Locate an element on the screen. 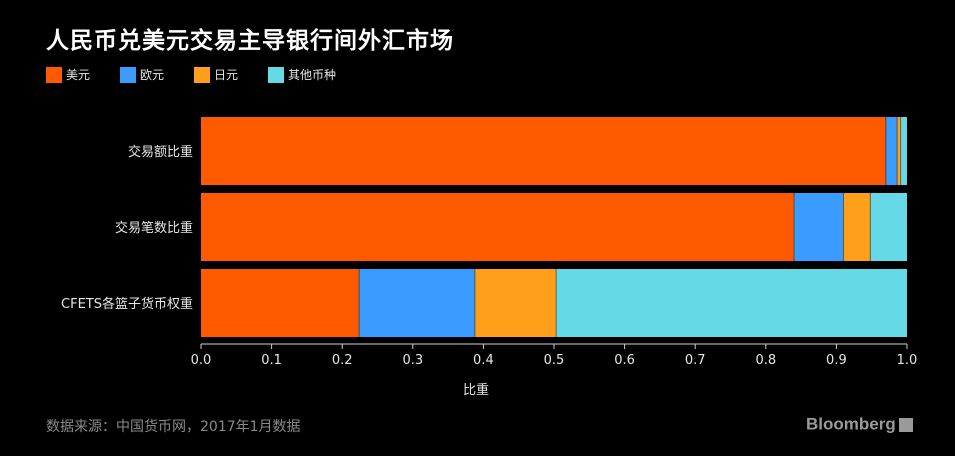 Image resolution: width=955 pixels, height=456 pixels. x-tick-label: 0.1 is located at coordinates (271, 360).